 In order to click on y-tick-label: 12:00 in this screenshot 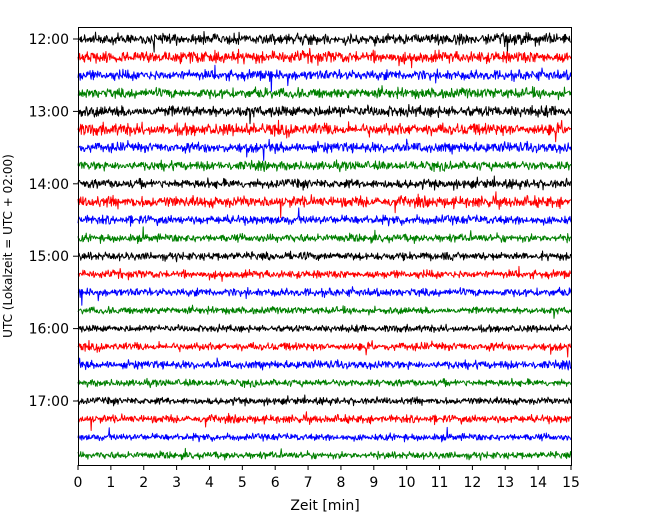, I will do `click(49, 40)`.